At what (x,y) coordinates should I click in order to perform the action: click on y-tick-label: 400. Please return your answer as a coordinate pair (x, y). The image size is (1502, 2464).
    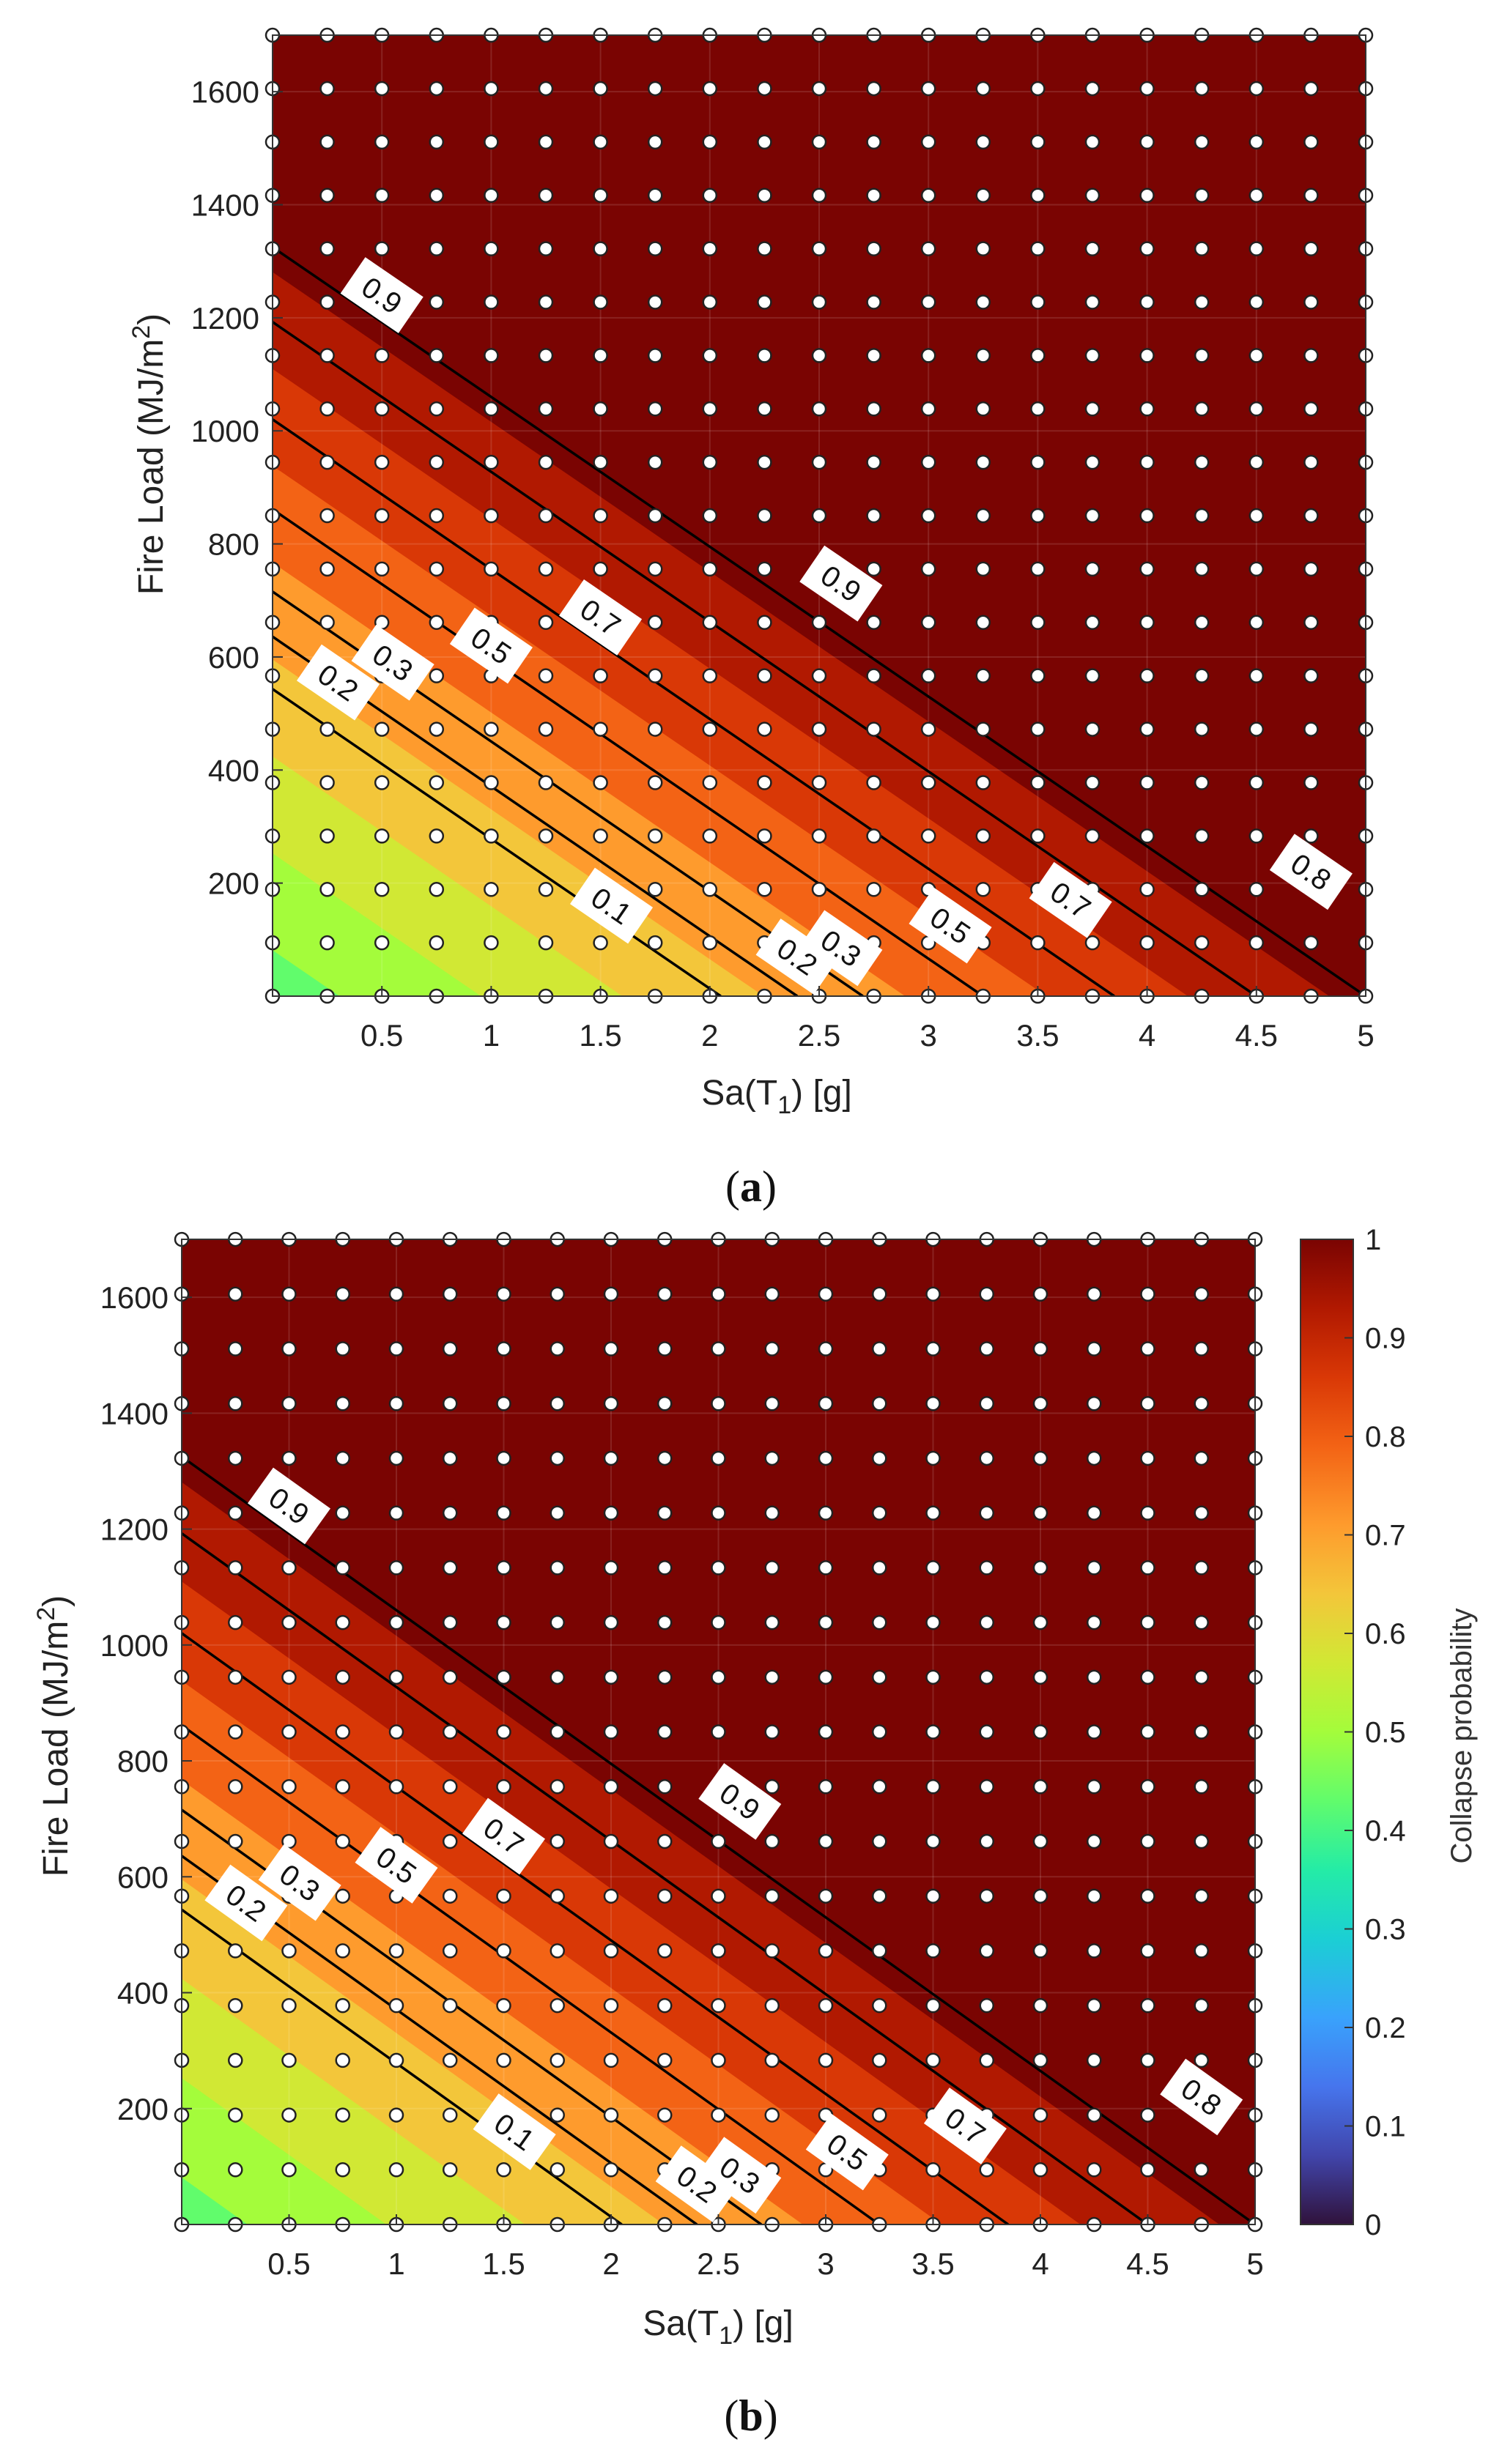
    Looking at the image, I should click on (143, 1993).